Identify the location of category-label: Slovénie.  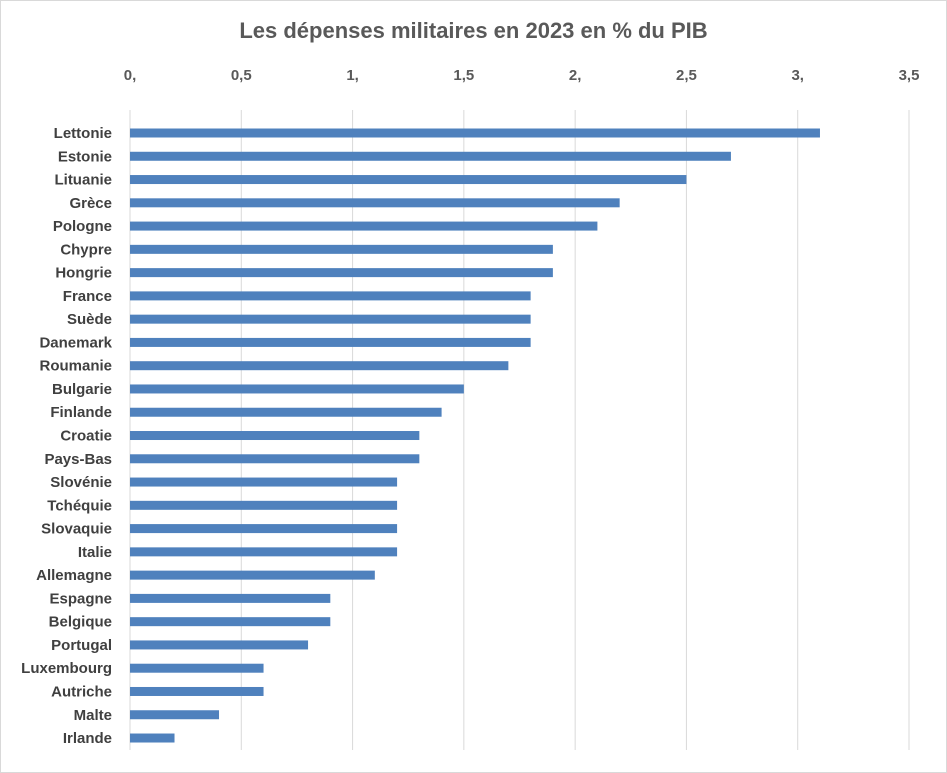
(81, 482).